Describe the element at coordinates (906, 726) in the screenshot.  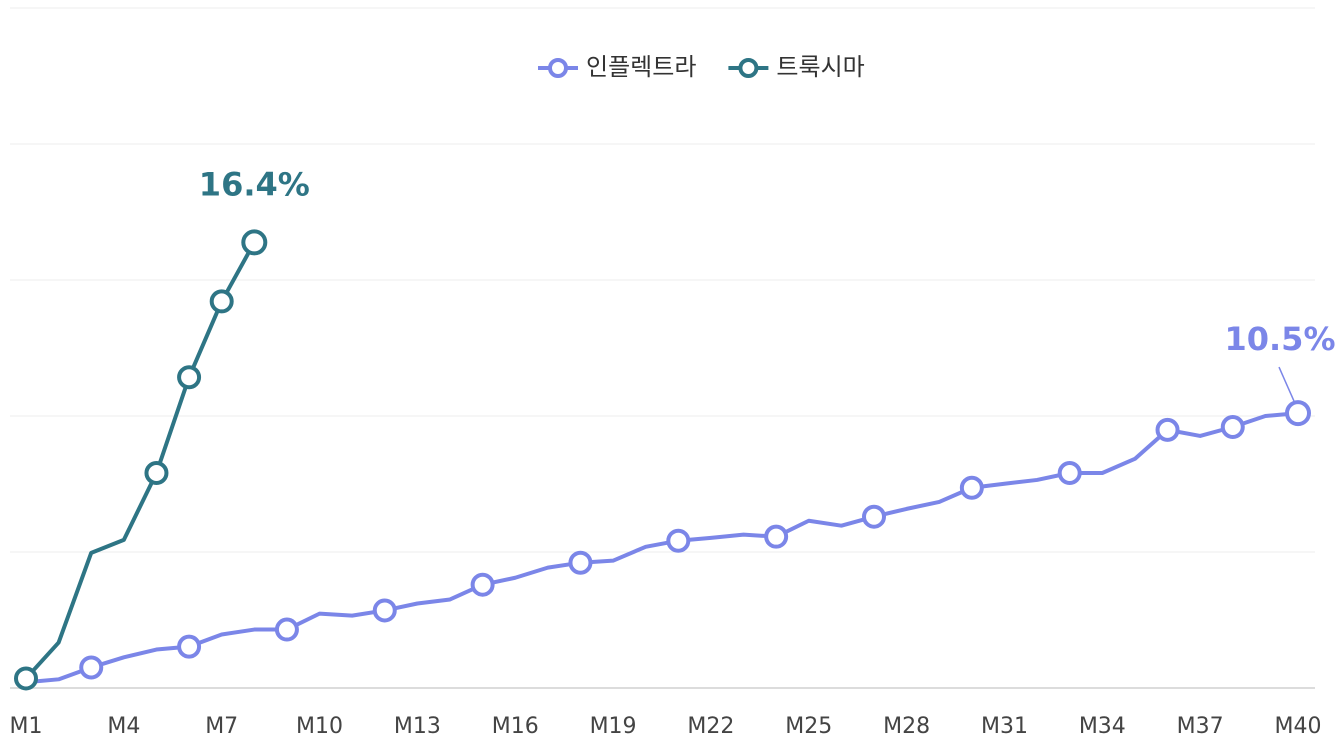
I see `x-tick-label: M28` at that location.